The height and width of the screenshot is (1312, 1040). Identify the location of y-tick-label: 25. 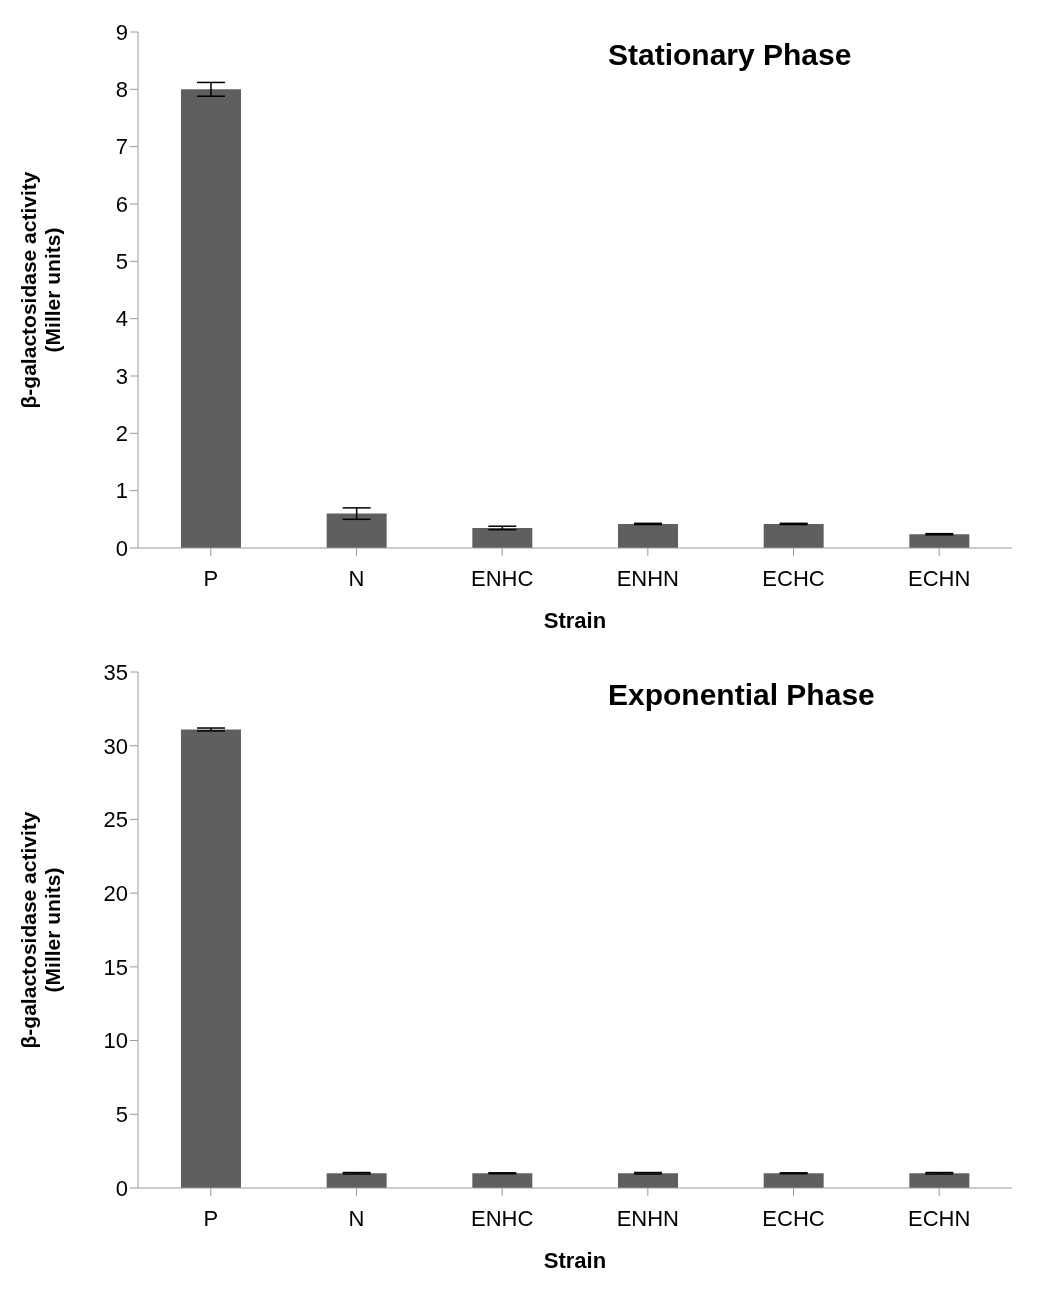
(115, 820).